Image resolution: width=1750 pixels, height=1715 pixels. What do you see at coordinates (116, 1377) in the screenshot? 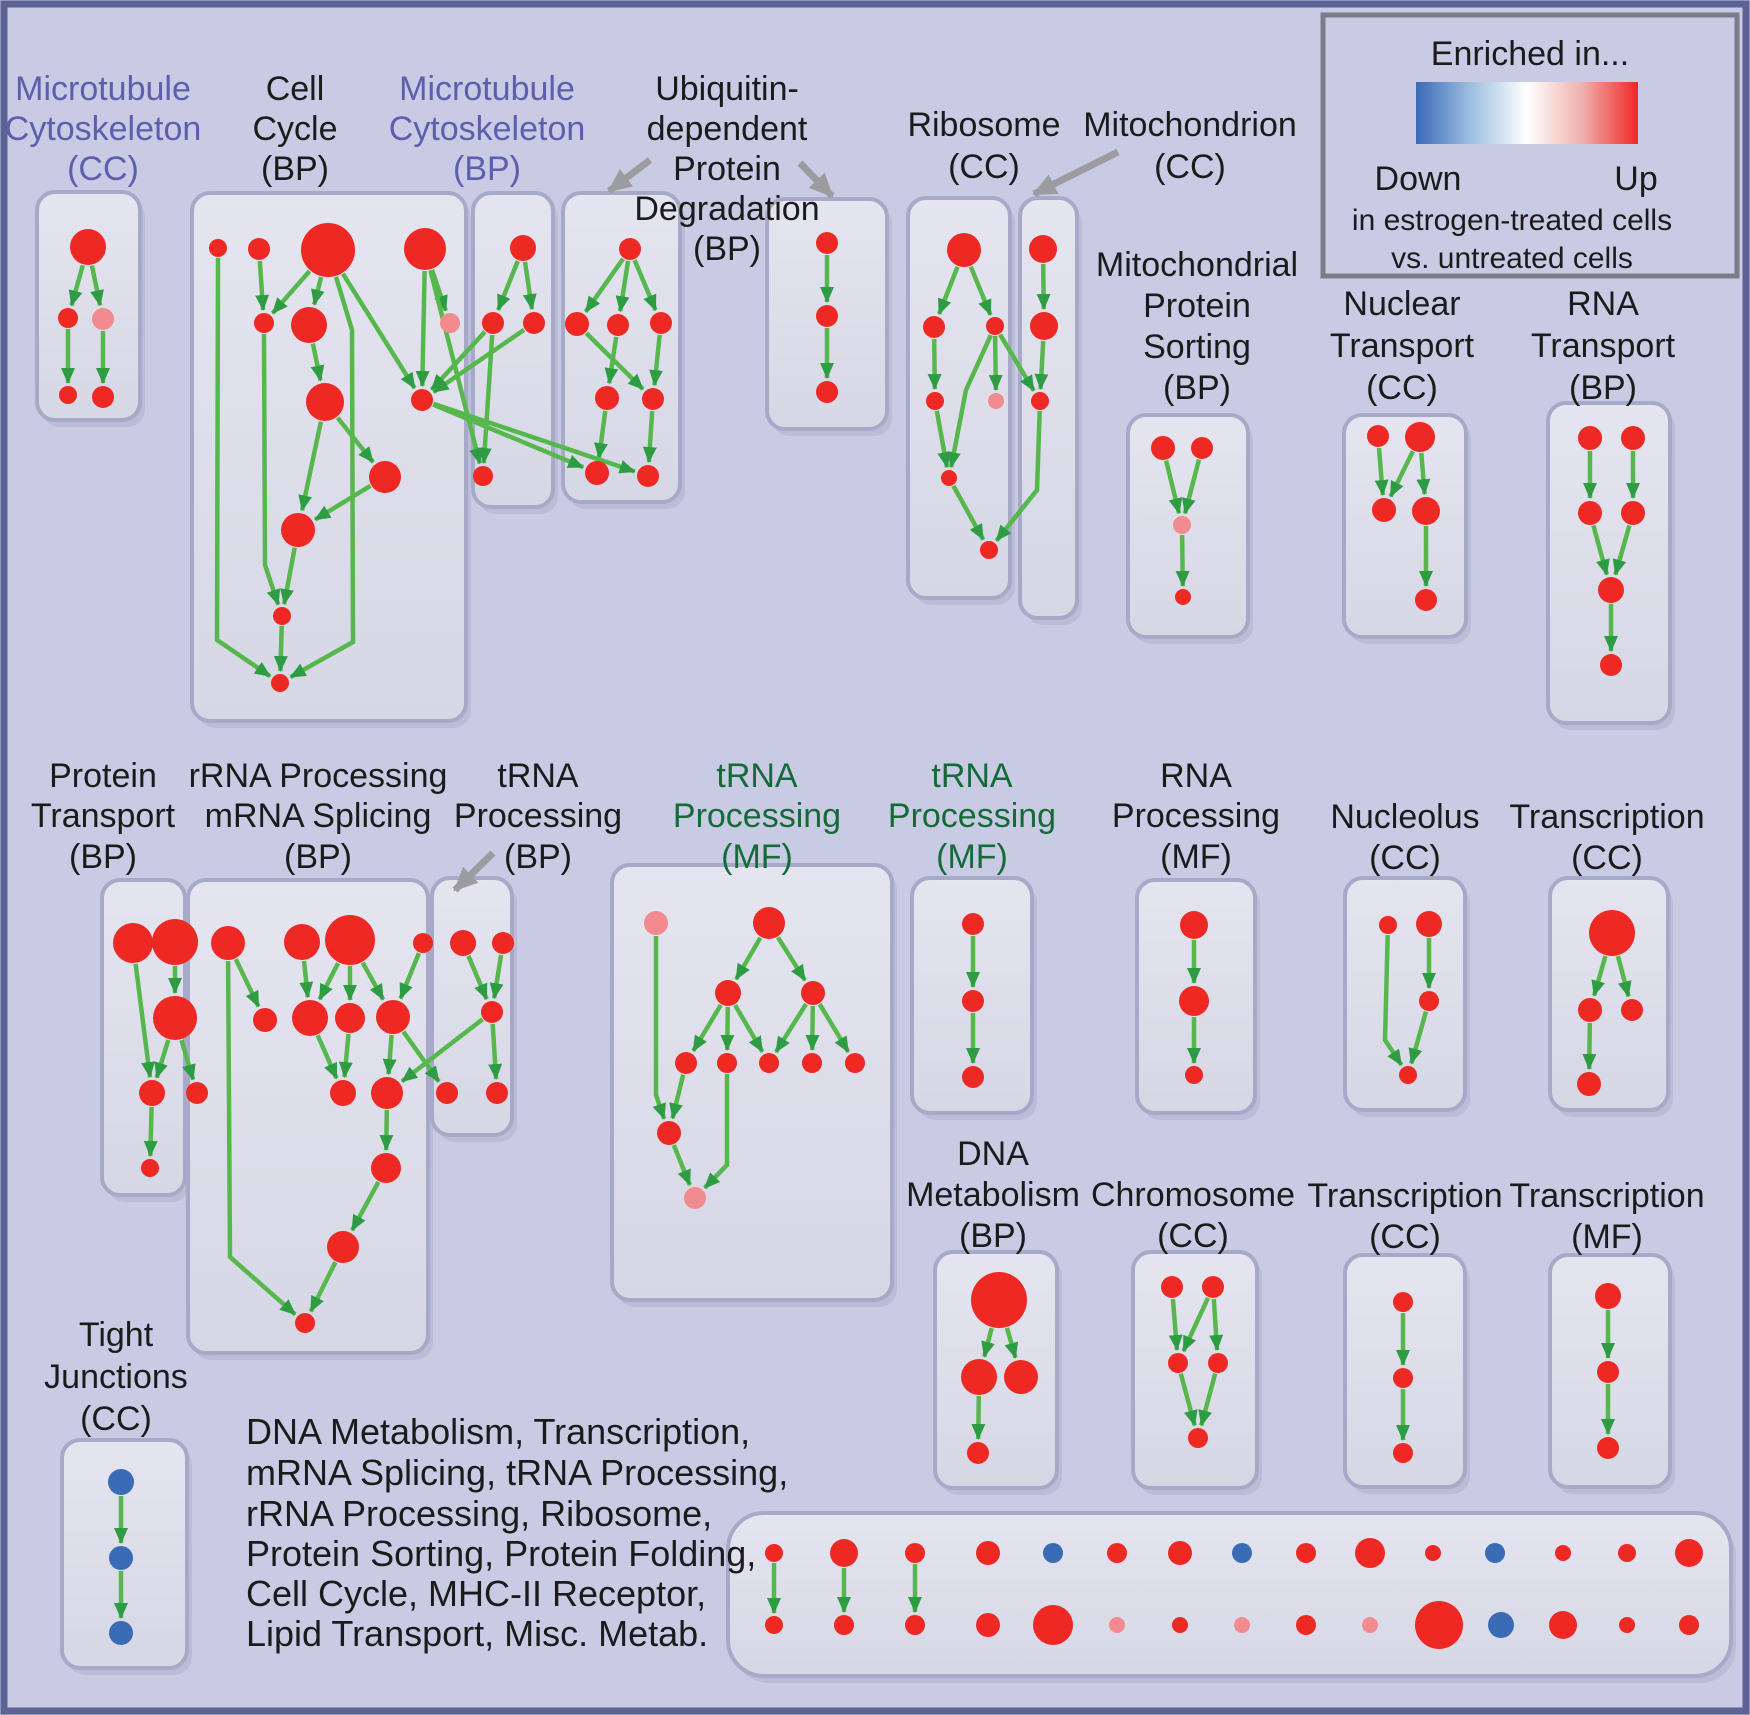
I see `cluster-label-line: Junctions` at bounding box center [116, 1377].